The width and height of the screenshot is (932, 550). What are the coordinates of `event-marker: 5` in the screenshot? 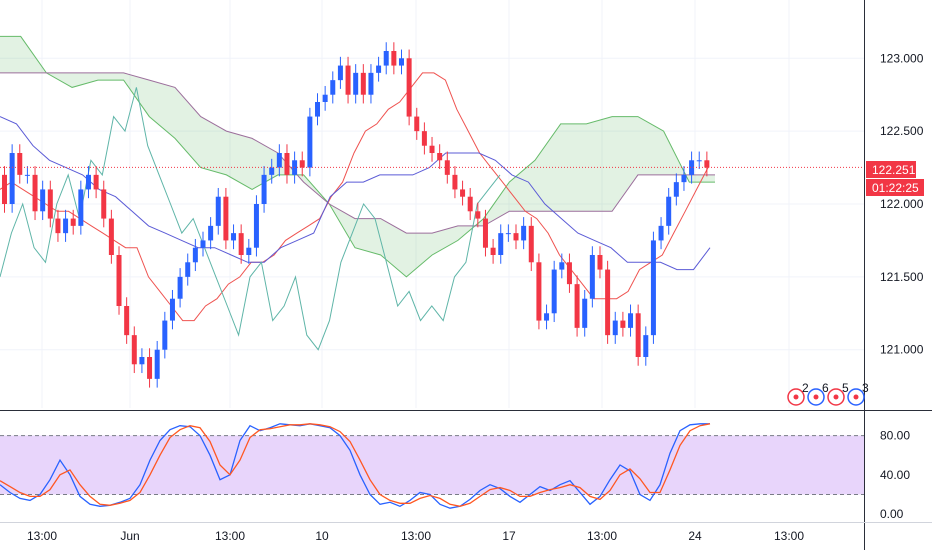 It's located at (838, 393).